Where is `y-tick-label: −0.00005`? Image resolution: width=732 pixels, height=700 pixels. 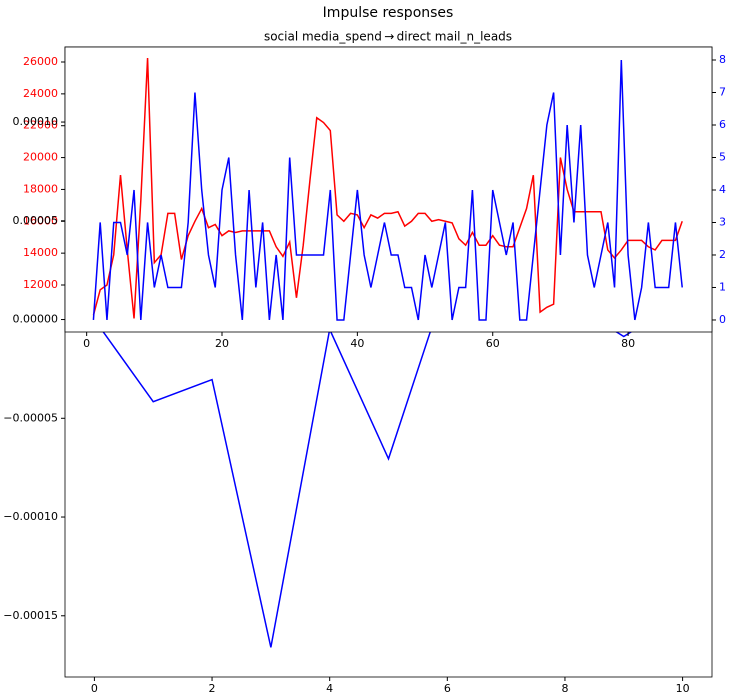
y-tick-label: −0.00005 is located at coordinates (30, 417).